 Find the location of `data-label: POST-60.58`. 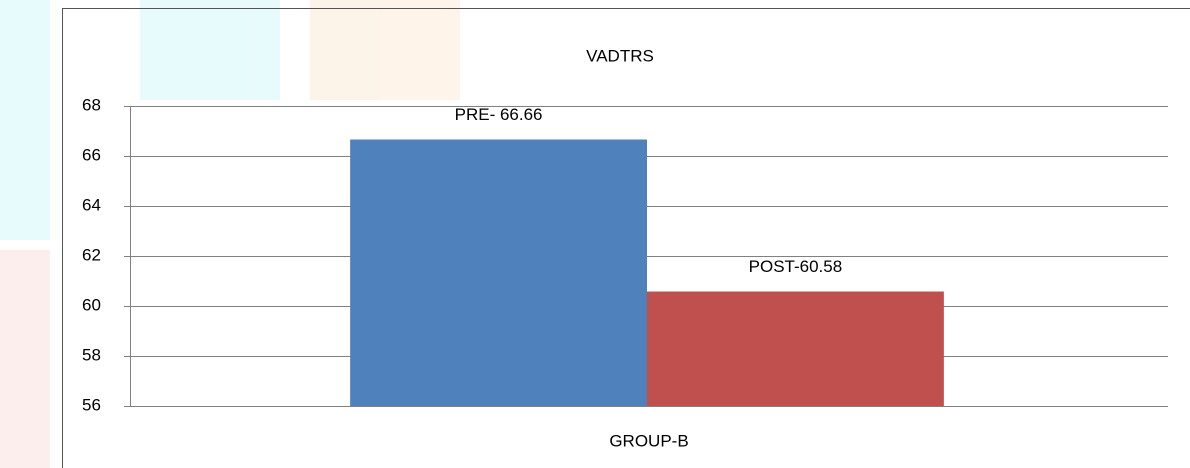

data-label: POST-60.58 is located at coordinates (796, 266).